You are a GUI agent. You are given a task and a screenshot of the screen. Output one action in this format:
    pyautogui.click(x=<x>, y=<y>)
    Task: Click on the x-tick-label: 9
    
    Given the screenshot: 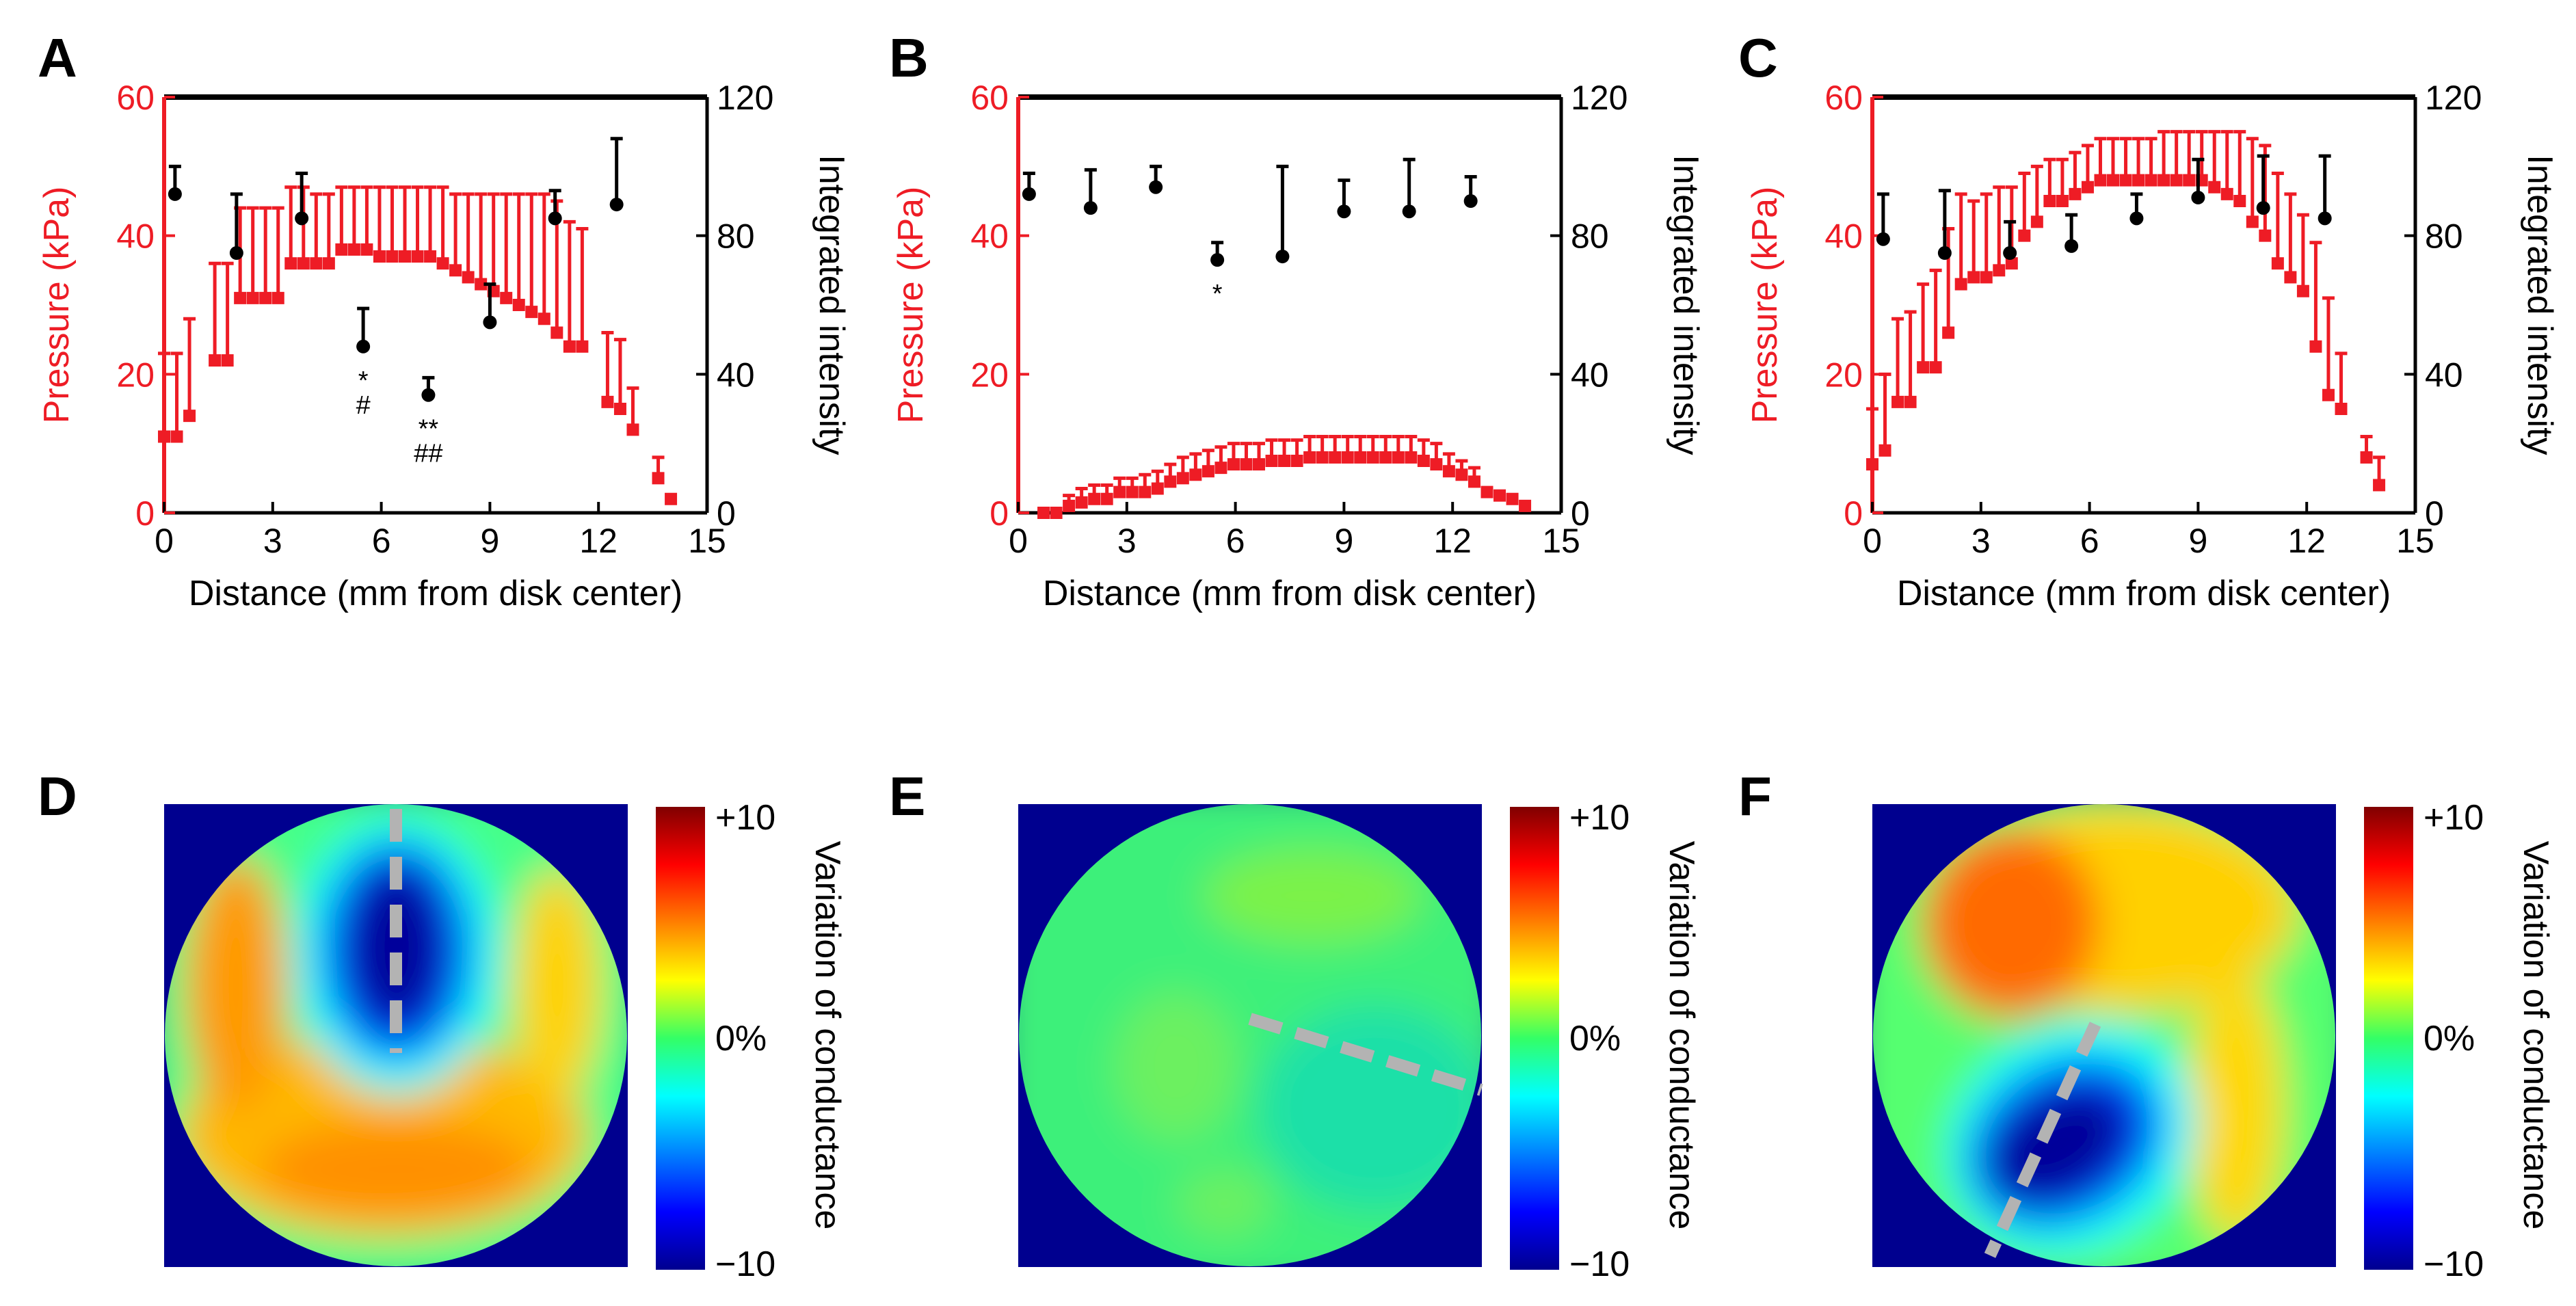 What is the action you would take?
    pyautogui.click(x=1343, y=541)
    